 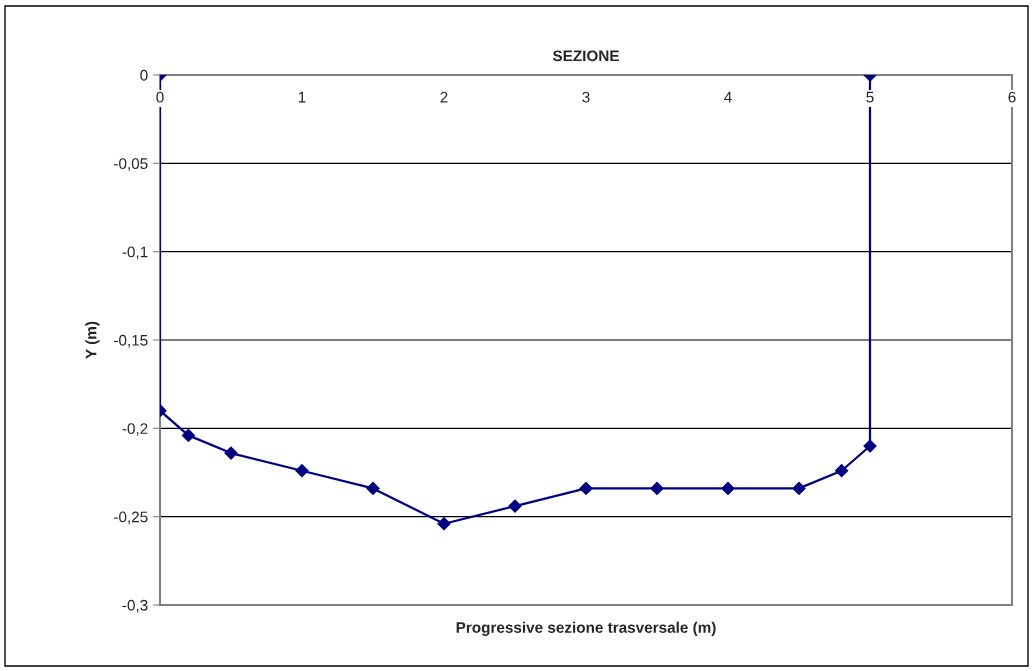 What do you see at coordinates (586, 97) in the screenshot?
I see `x-tick-label: 3` at bounding box center [586, 97].